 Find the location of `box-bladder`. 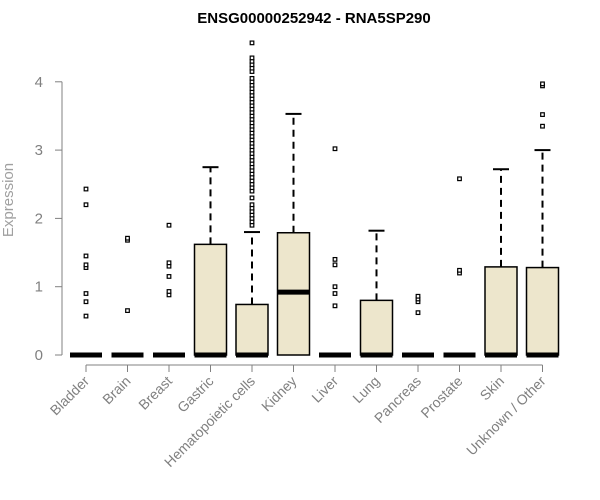

box-bladder is located at coordinates (86, 272).